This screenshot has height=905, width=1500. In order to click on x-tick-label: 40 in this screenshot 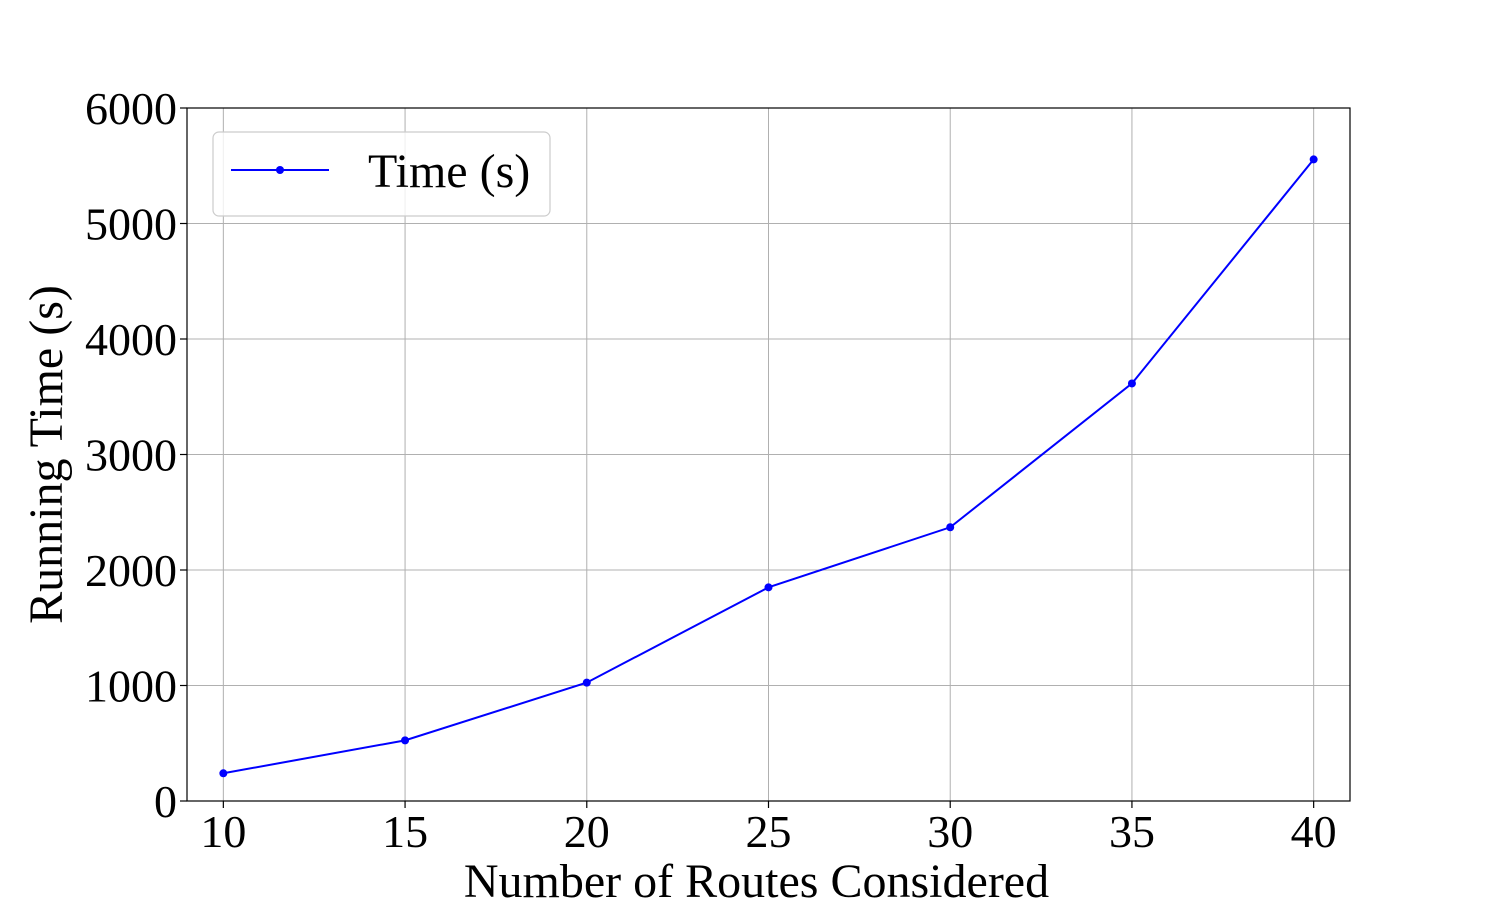, I will do `click(1314, 831)`.